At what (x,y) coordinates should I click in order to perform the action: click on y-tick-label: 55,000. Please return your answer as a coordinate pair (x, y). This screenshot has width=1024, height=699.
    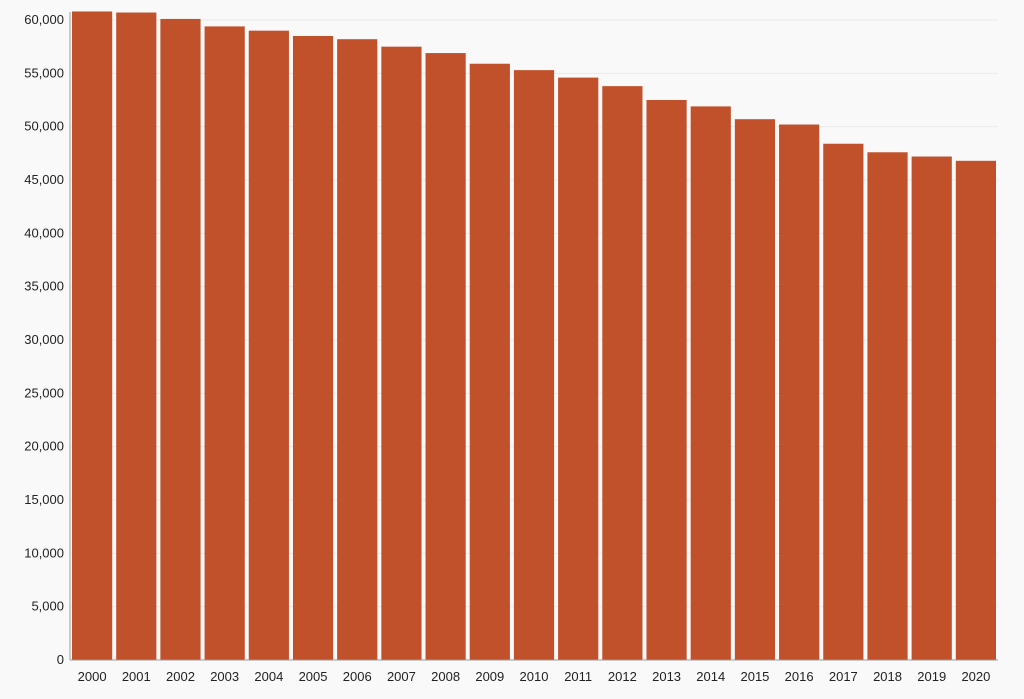
    Looking at the image, I should click on (44, 72).